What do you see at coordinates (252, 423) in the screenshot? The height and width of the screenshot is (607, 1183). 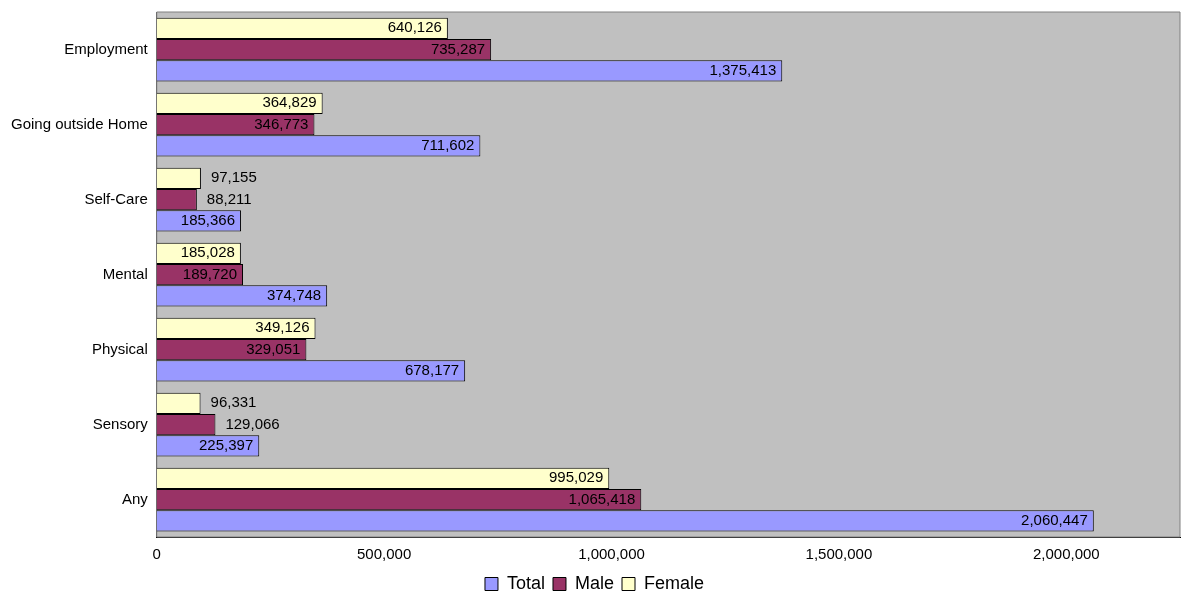 I see `data-label: 129,066` at bounding box center [252, 423].